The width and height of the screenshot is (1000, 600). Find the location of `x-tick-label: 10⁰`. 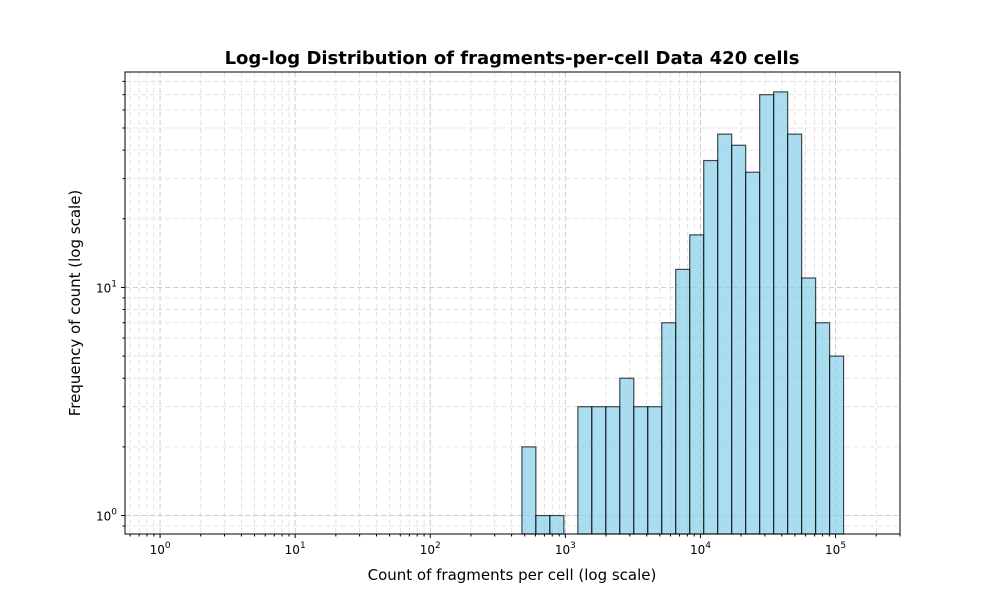

x-tick-label: 10⁰ is located at coordinates (160, 549).